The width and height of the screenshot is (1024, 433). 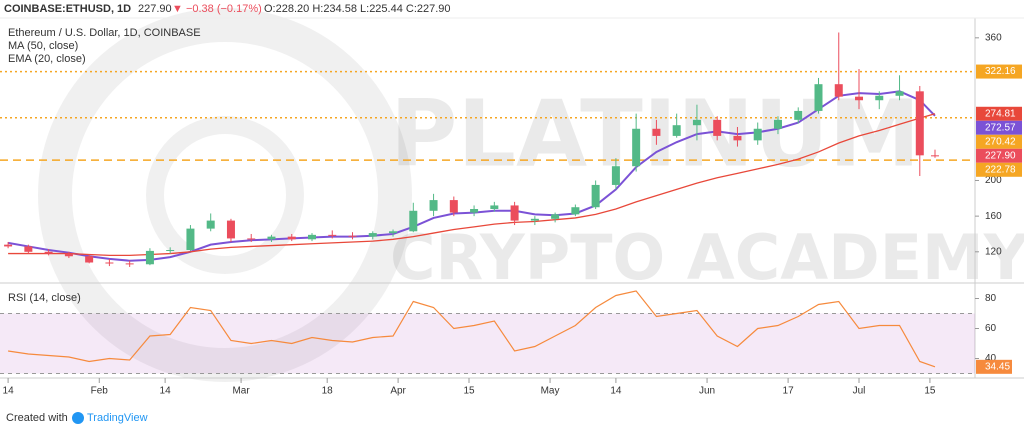 I want to click on y-tick-label: 360, so click(x=993, y=37).